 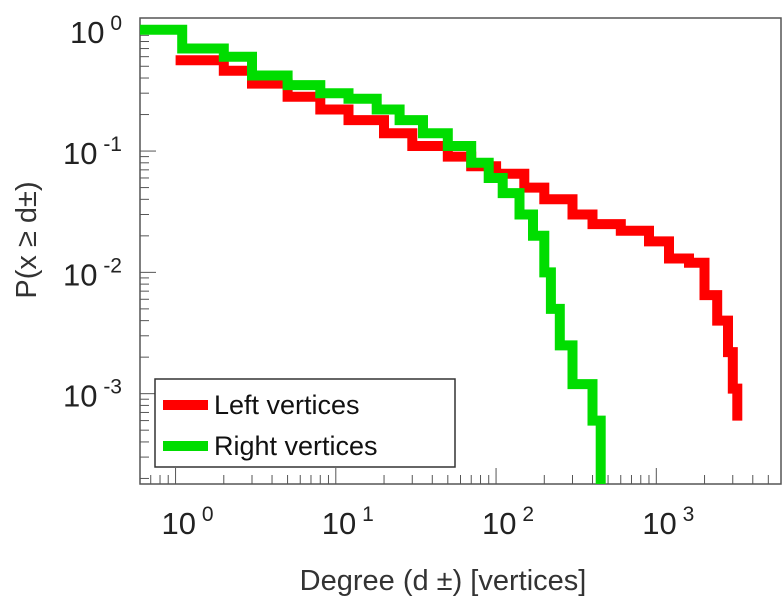 I want to click on x-tick-label: 10 1, so click(x=348, y=522).